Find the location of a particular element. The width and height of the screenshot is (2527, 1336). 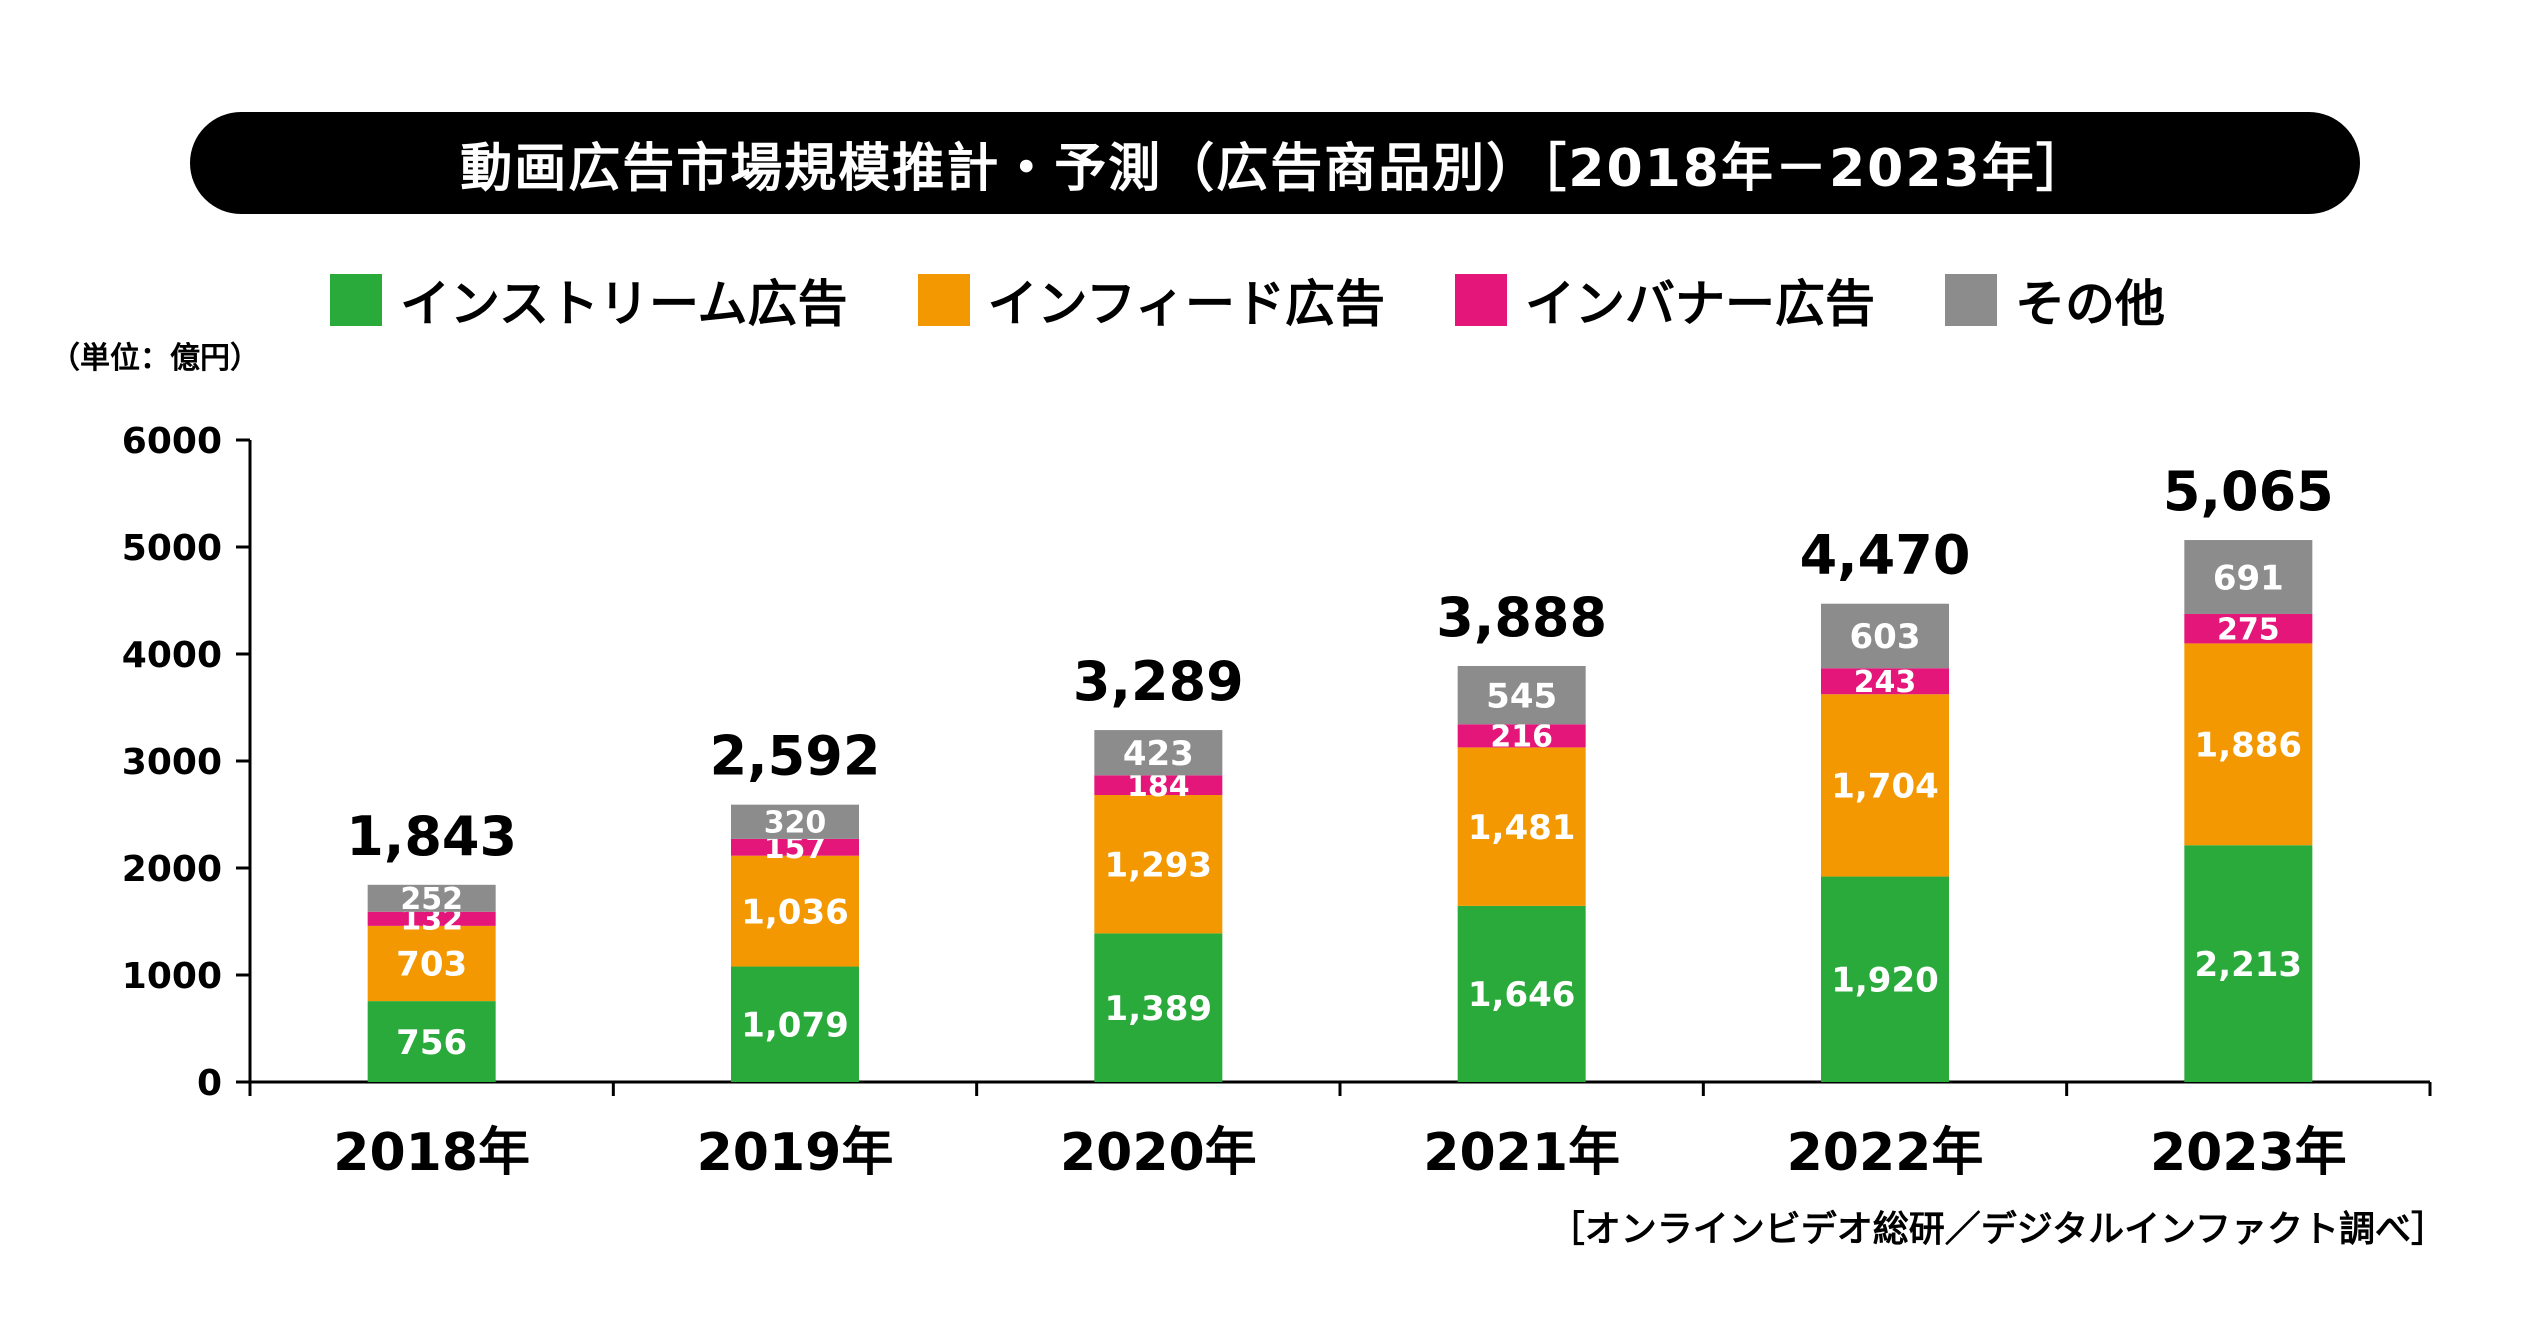

y-tick-label: 0 is located at coordinates (209, 1083).